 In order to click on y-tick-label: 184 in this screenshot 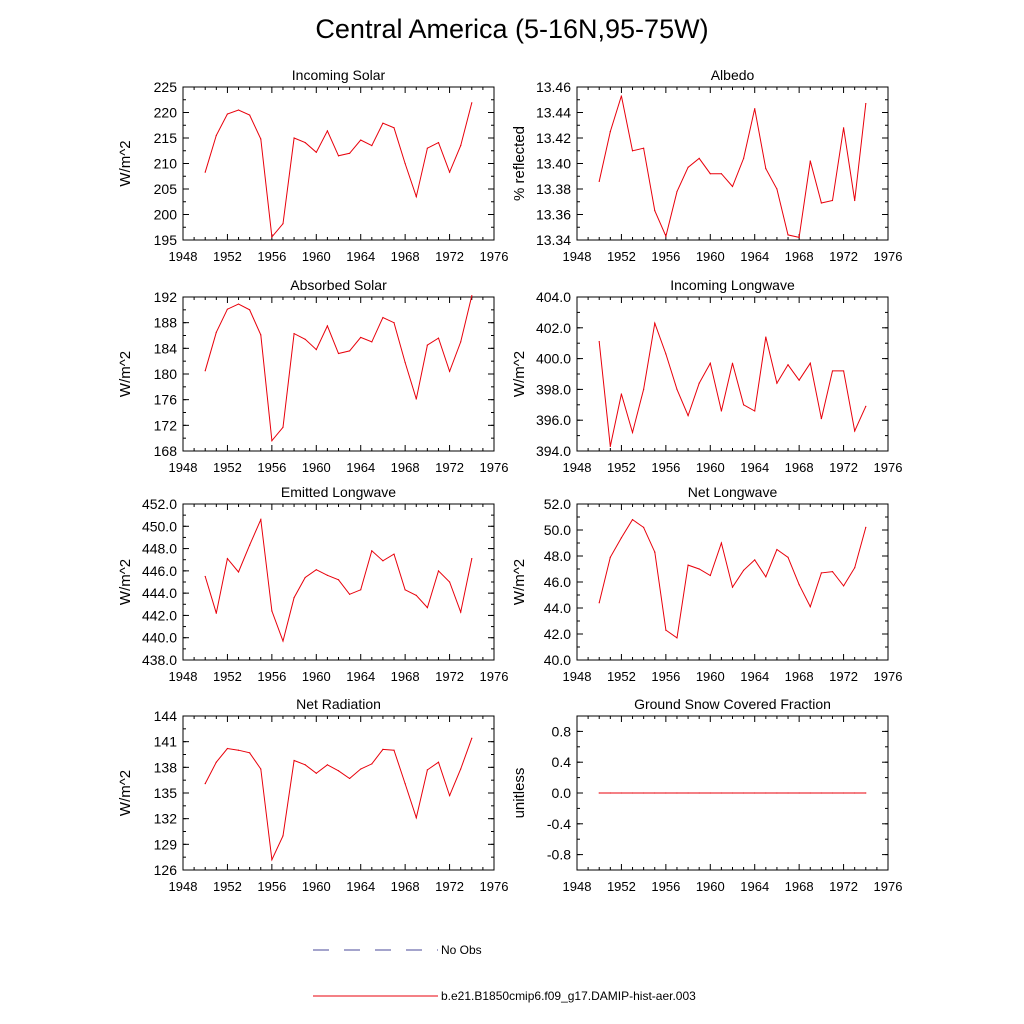, I will do `click(166, 348)`.